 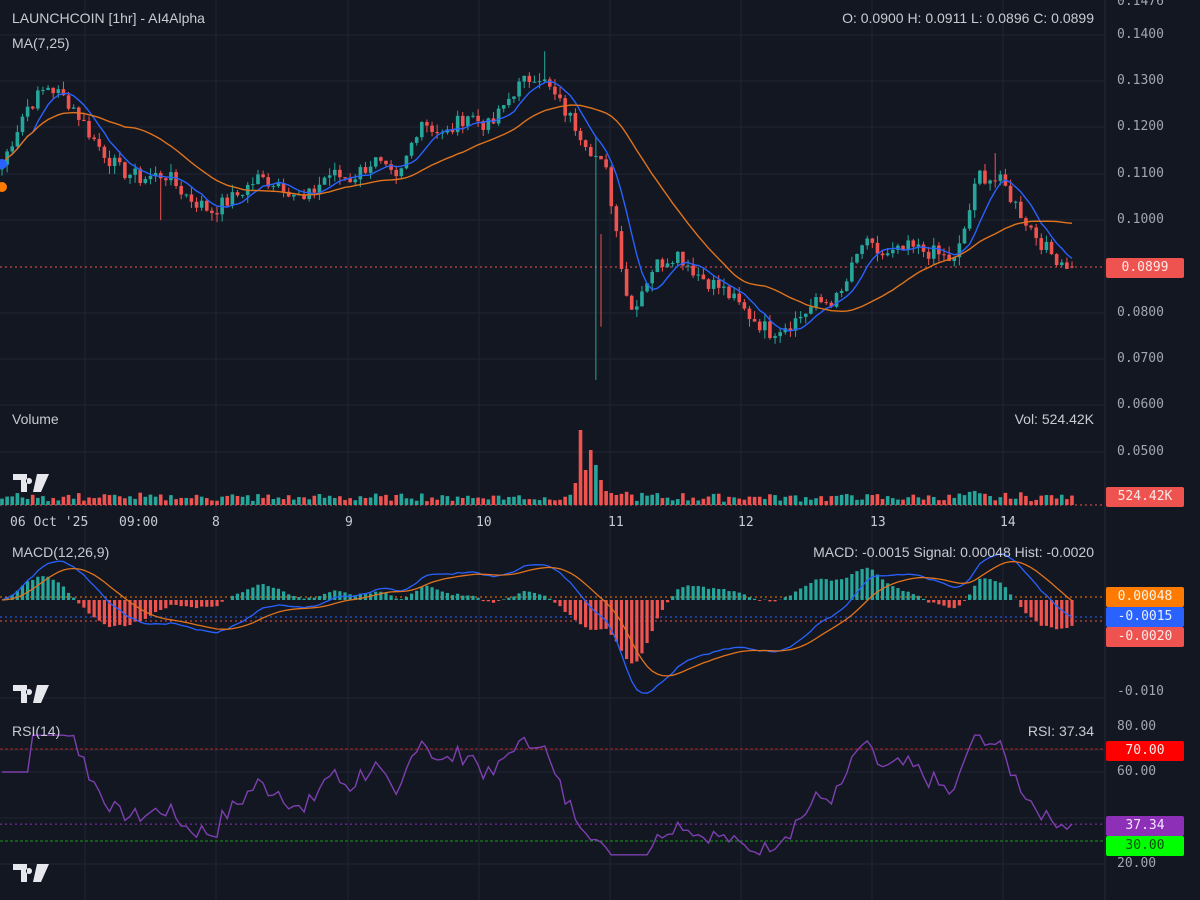 What do you see at coordinates (616, 522) in the screenshot?
I see `time-axis-label: 11` at bounding box center [616, 522].